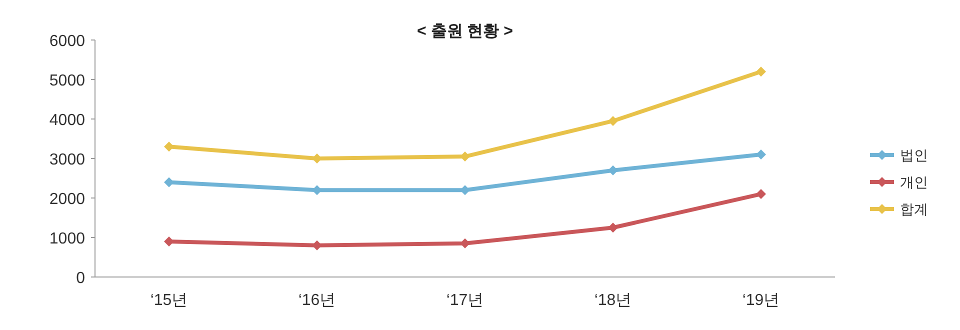 This screenshot has width=960, height=330. What do you see at coordinates (81, 278) in the screenshot?
I see `y-tick-label: 0` at bounding box center [81, 278].